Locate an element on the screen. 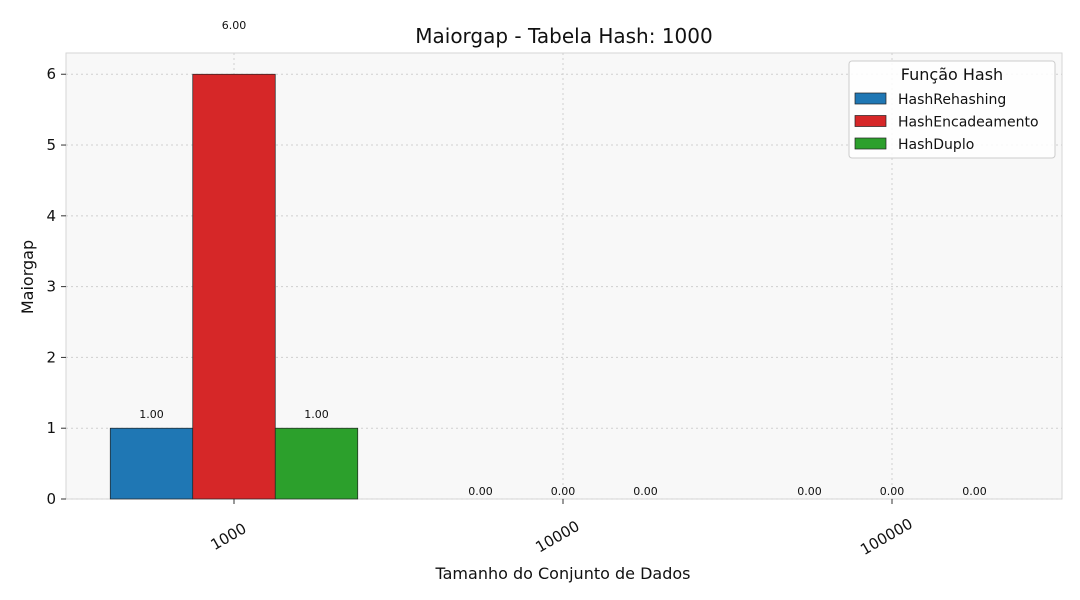 This screenshot has width=1080, height=600. legend-title: Função Hash is located at coordinates (952, 74).